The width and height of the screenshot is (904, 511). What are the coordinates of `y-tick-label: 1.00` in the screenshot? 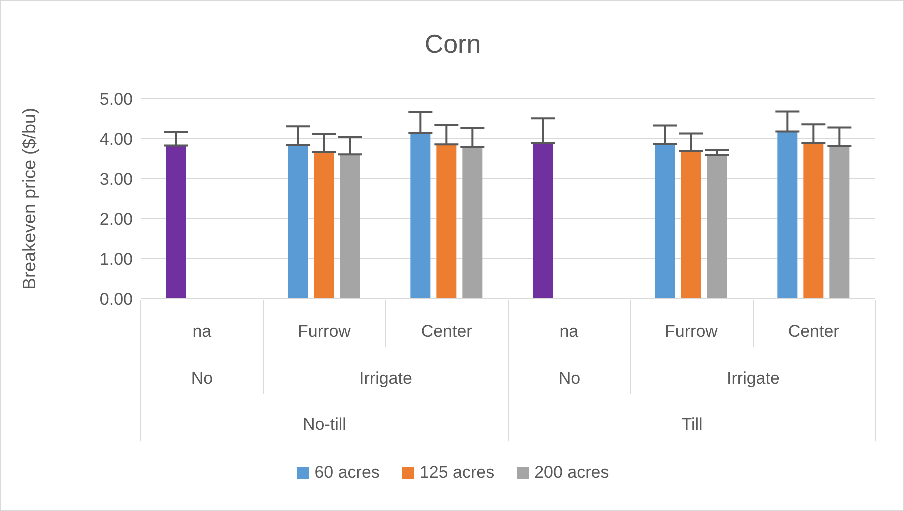 It's located at (116, 260).